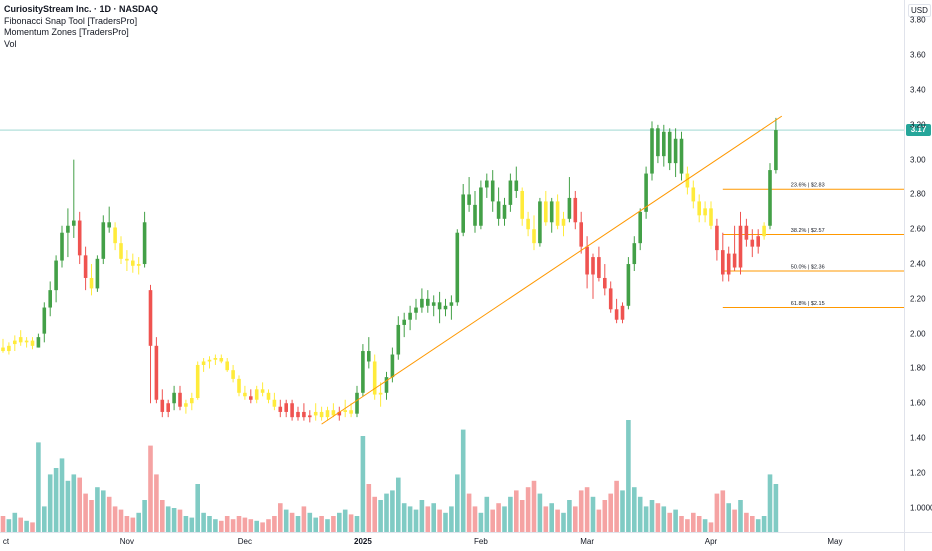 This screenshot has height=551, width=932. Describe the element at coordinates (808, 231) in the screenshot. I see `fib-level-label: 38.2% | $2.57` at that location.